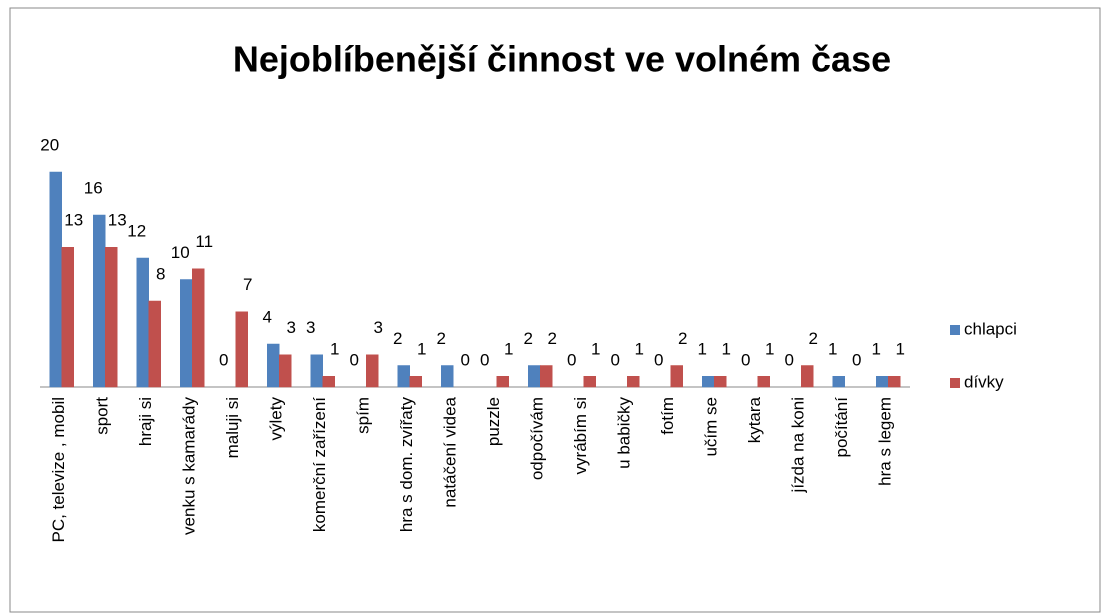 This screenshot has width=1106, height=614. I want to click on x-tick-label: počítání, so click(841, 427).